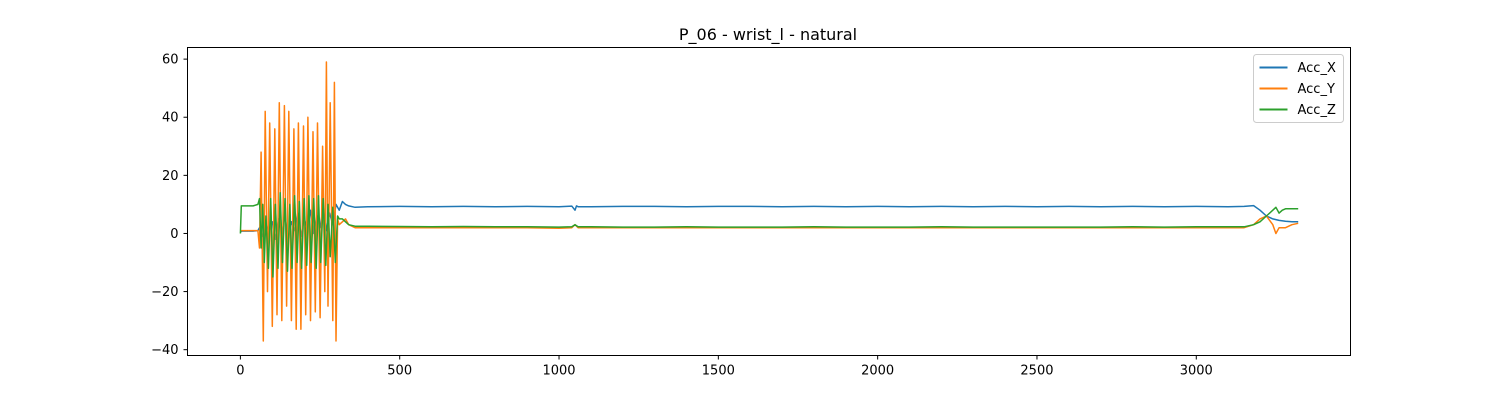 The width and height of the screenshot is (1500, 400). Describe the element at coordinates (170, 176) in the screenshot. I see `y-tick-label: 20` at that location.